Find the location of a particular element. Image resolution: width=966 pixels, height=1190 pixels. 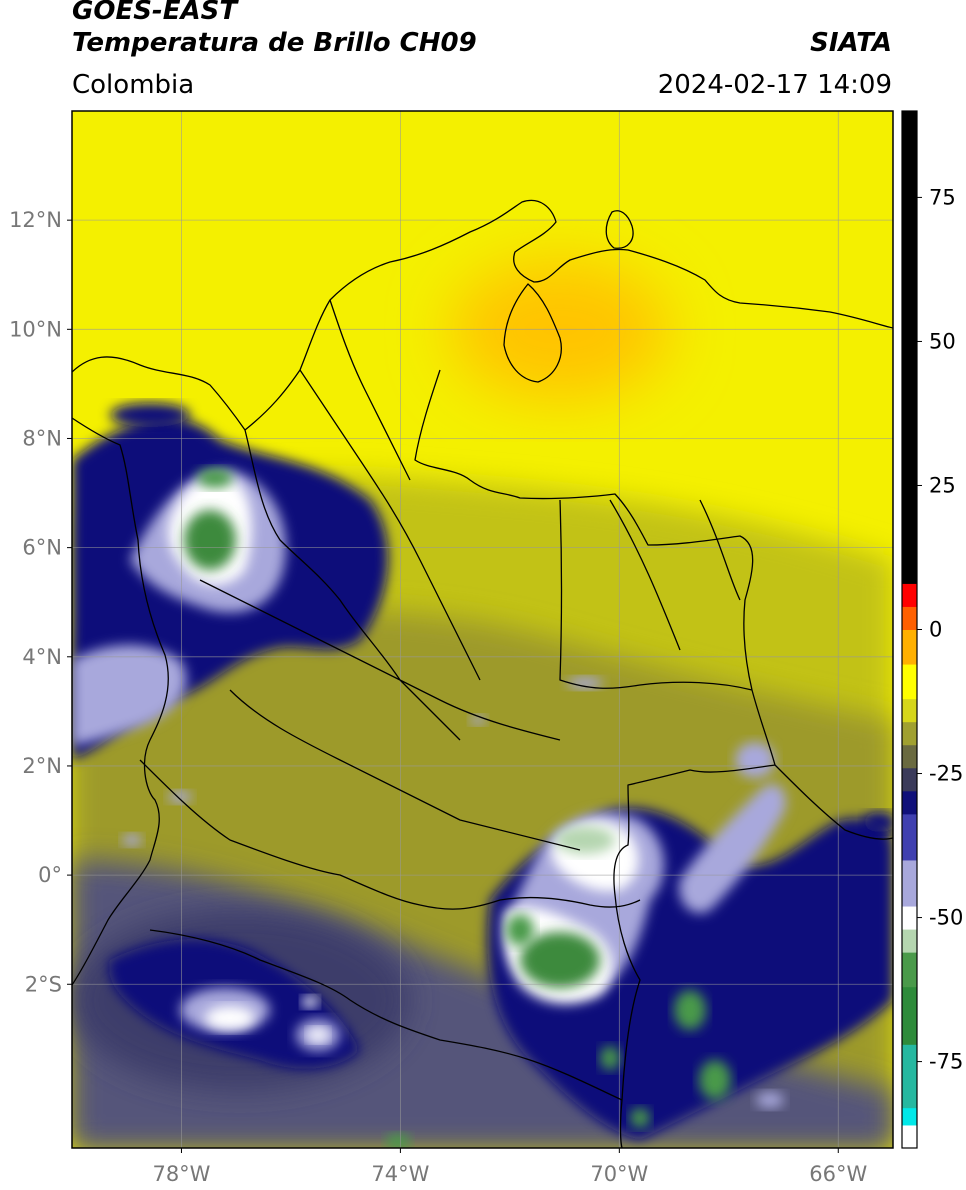

lake-maracaibo is located at coordinates (532, 333).